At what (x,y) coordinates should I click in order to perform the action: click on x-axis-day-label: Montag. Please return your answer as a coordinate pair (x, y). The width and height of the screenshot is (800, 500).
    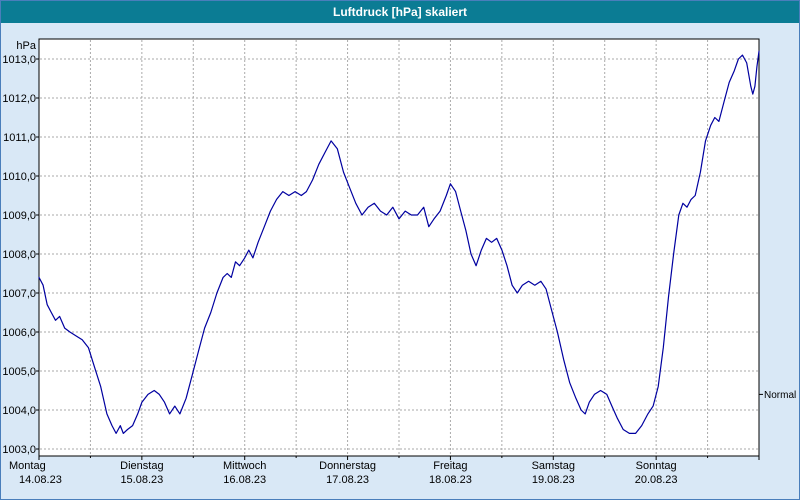
    Looking at the image, I should click on (27, 466).